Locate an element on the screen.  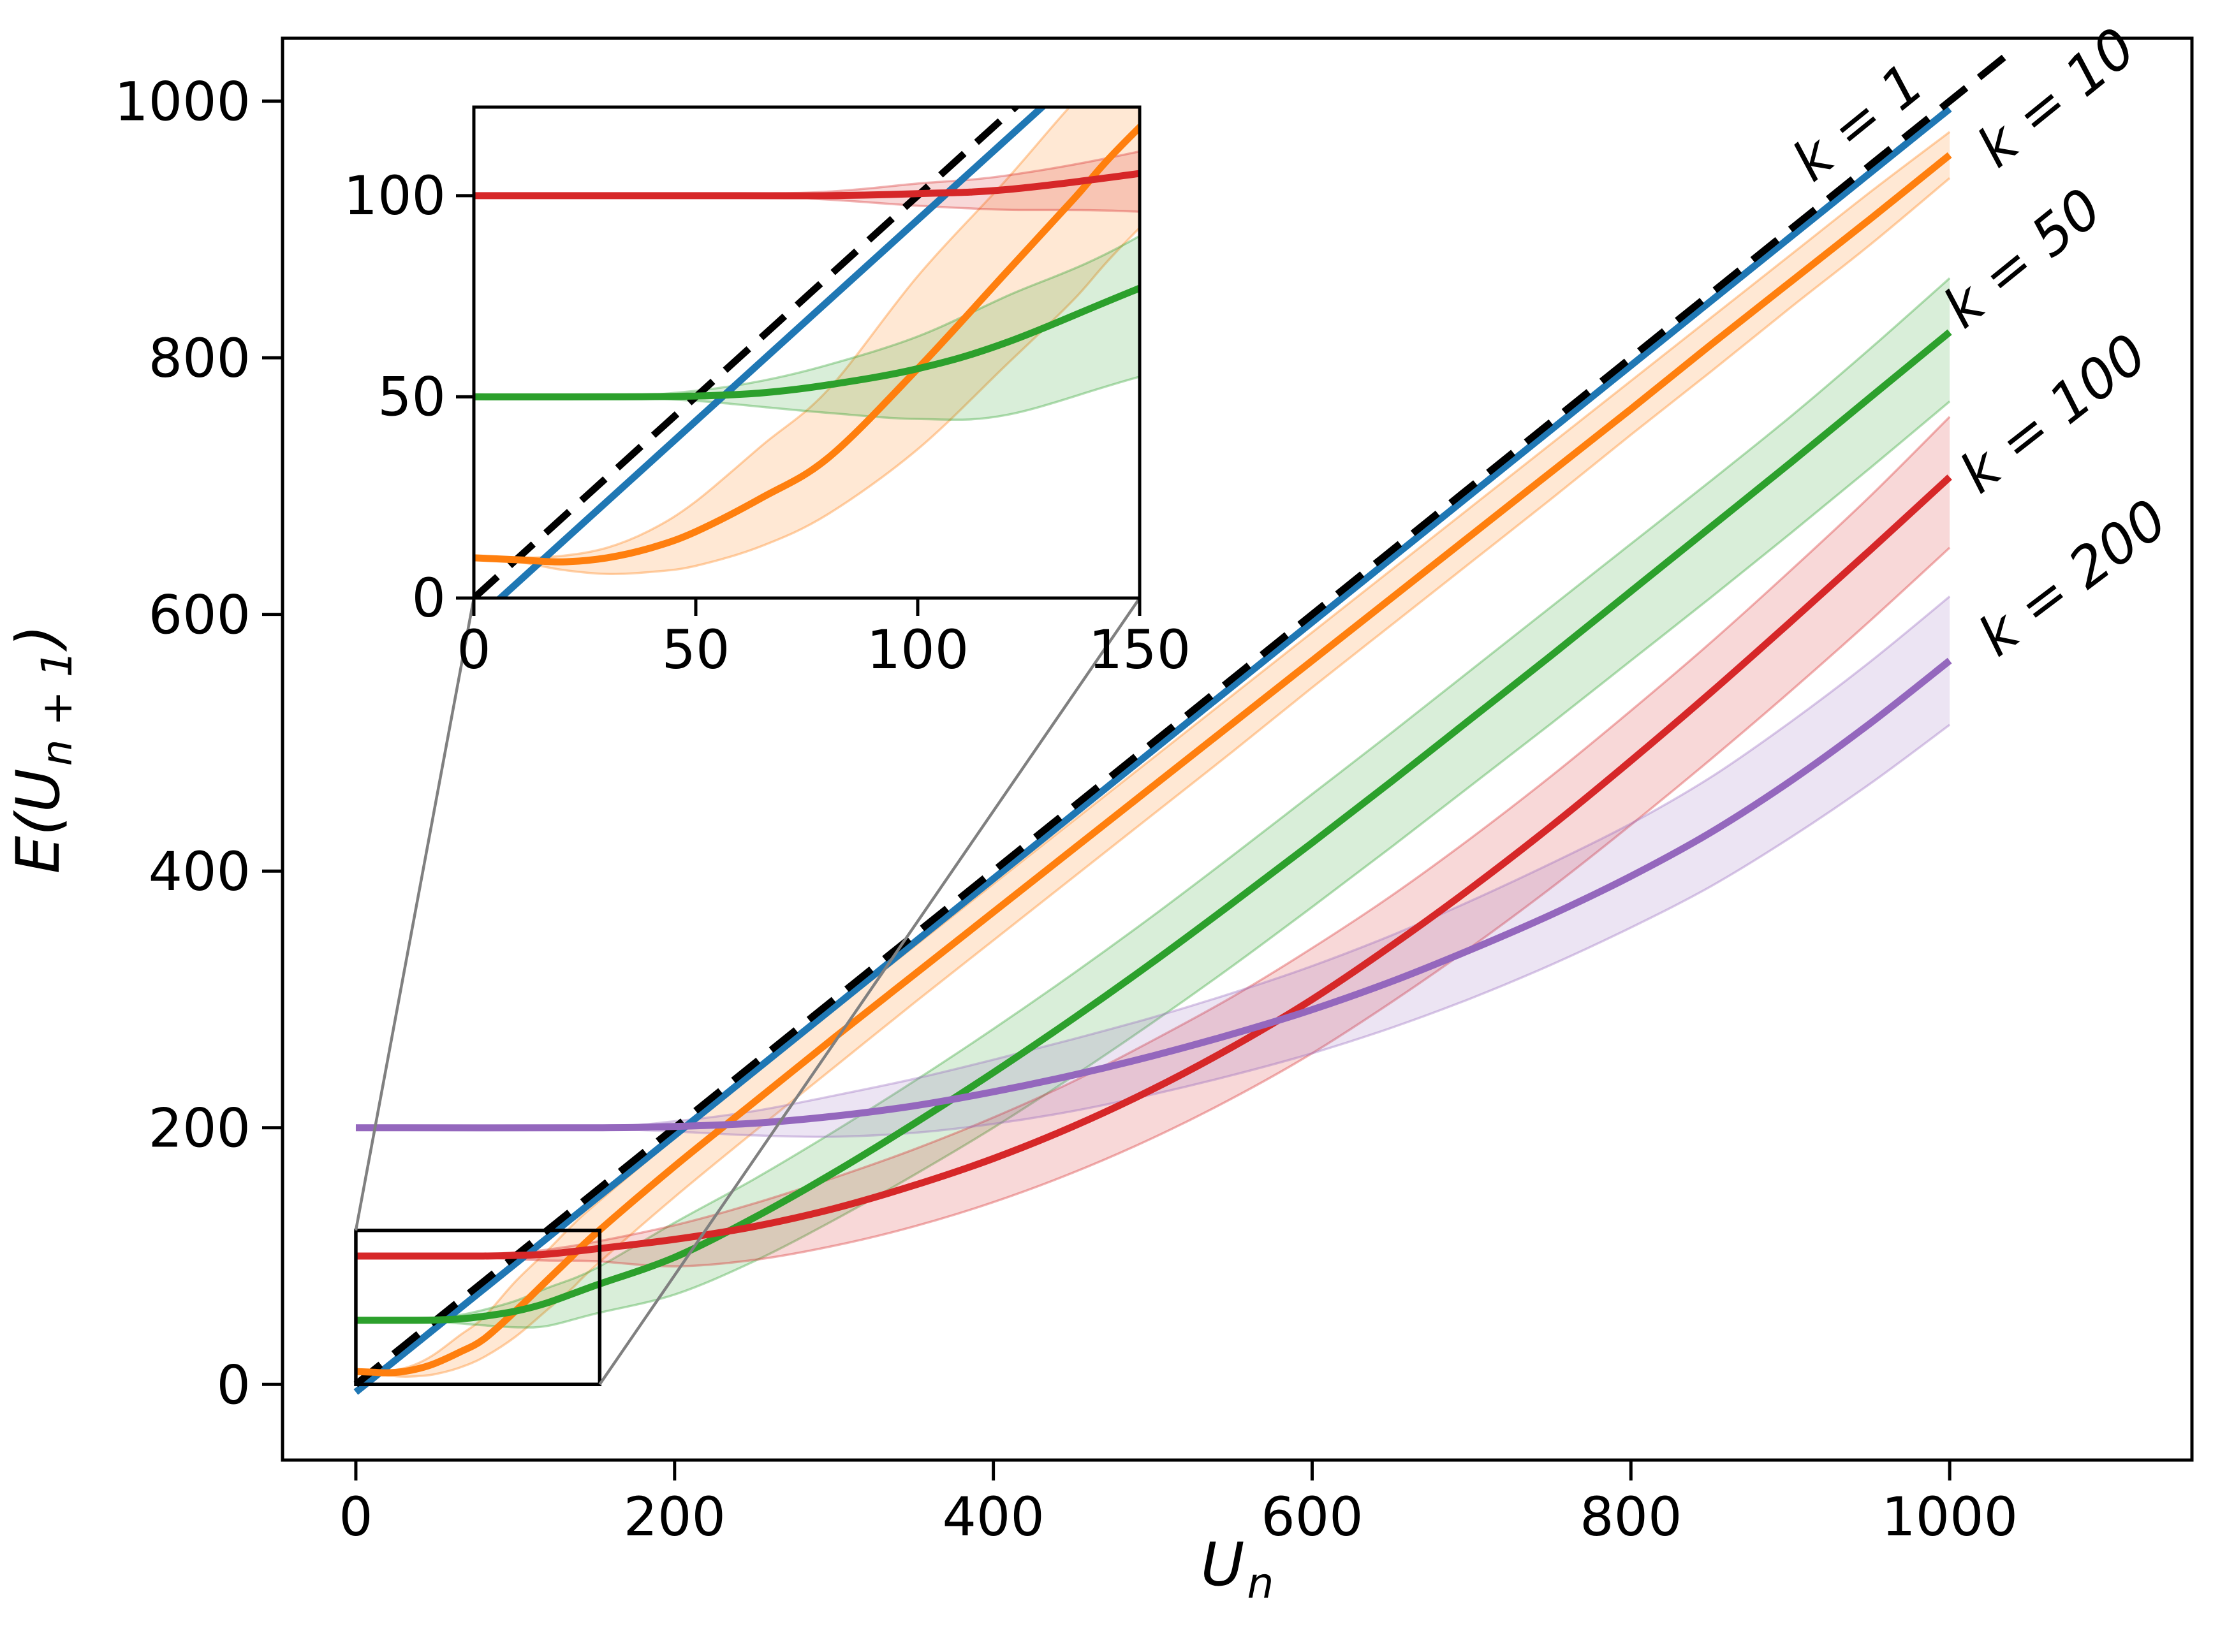
series-label-k-200: k = 200 is located at coordinates (2073, 578).